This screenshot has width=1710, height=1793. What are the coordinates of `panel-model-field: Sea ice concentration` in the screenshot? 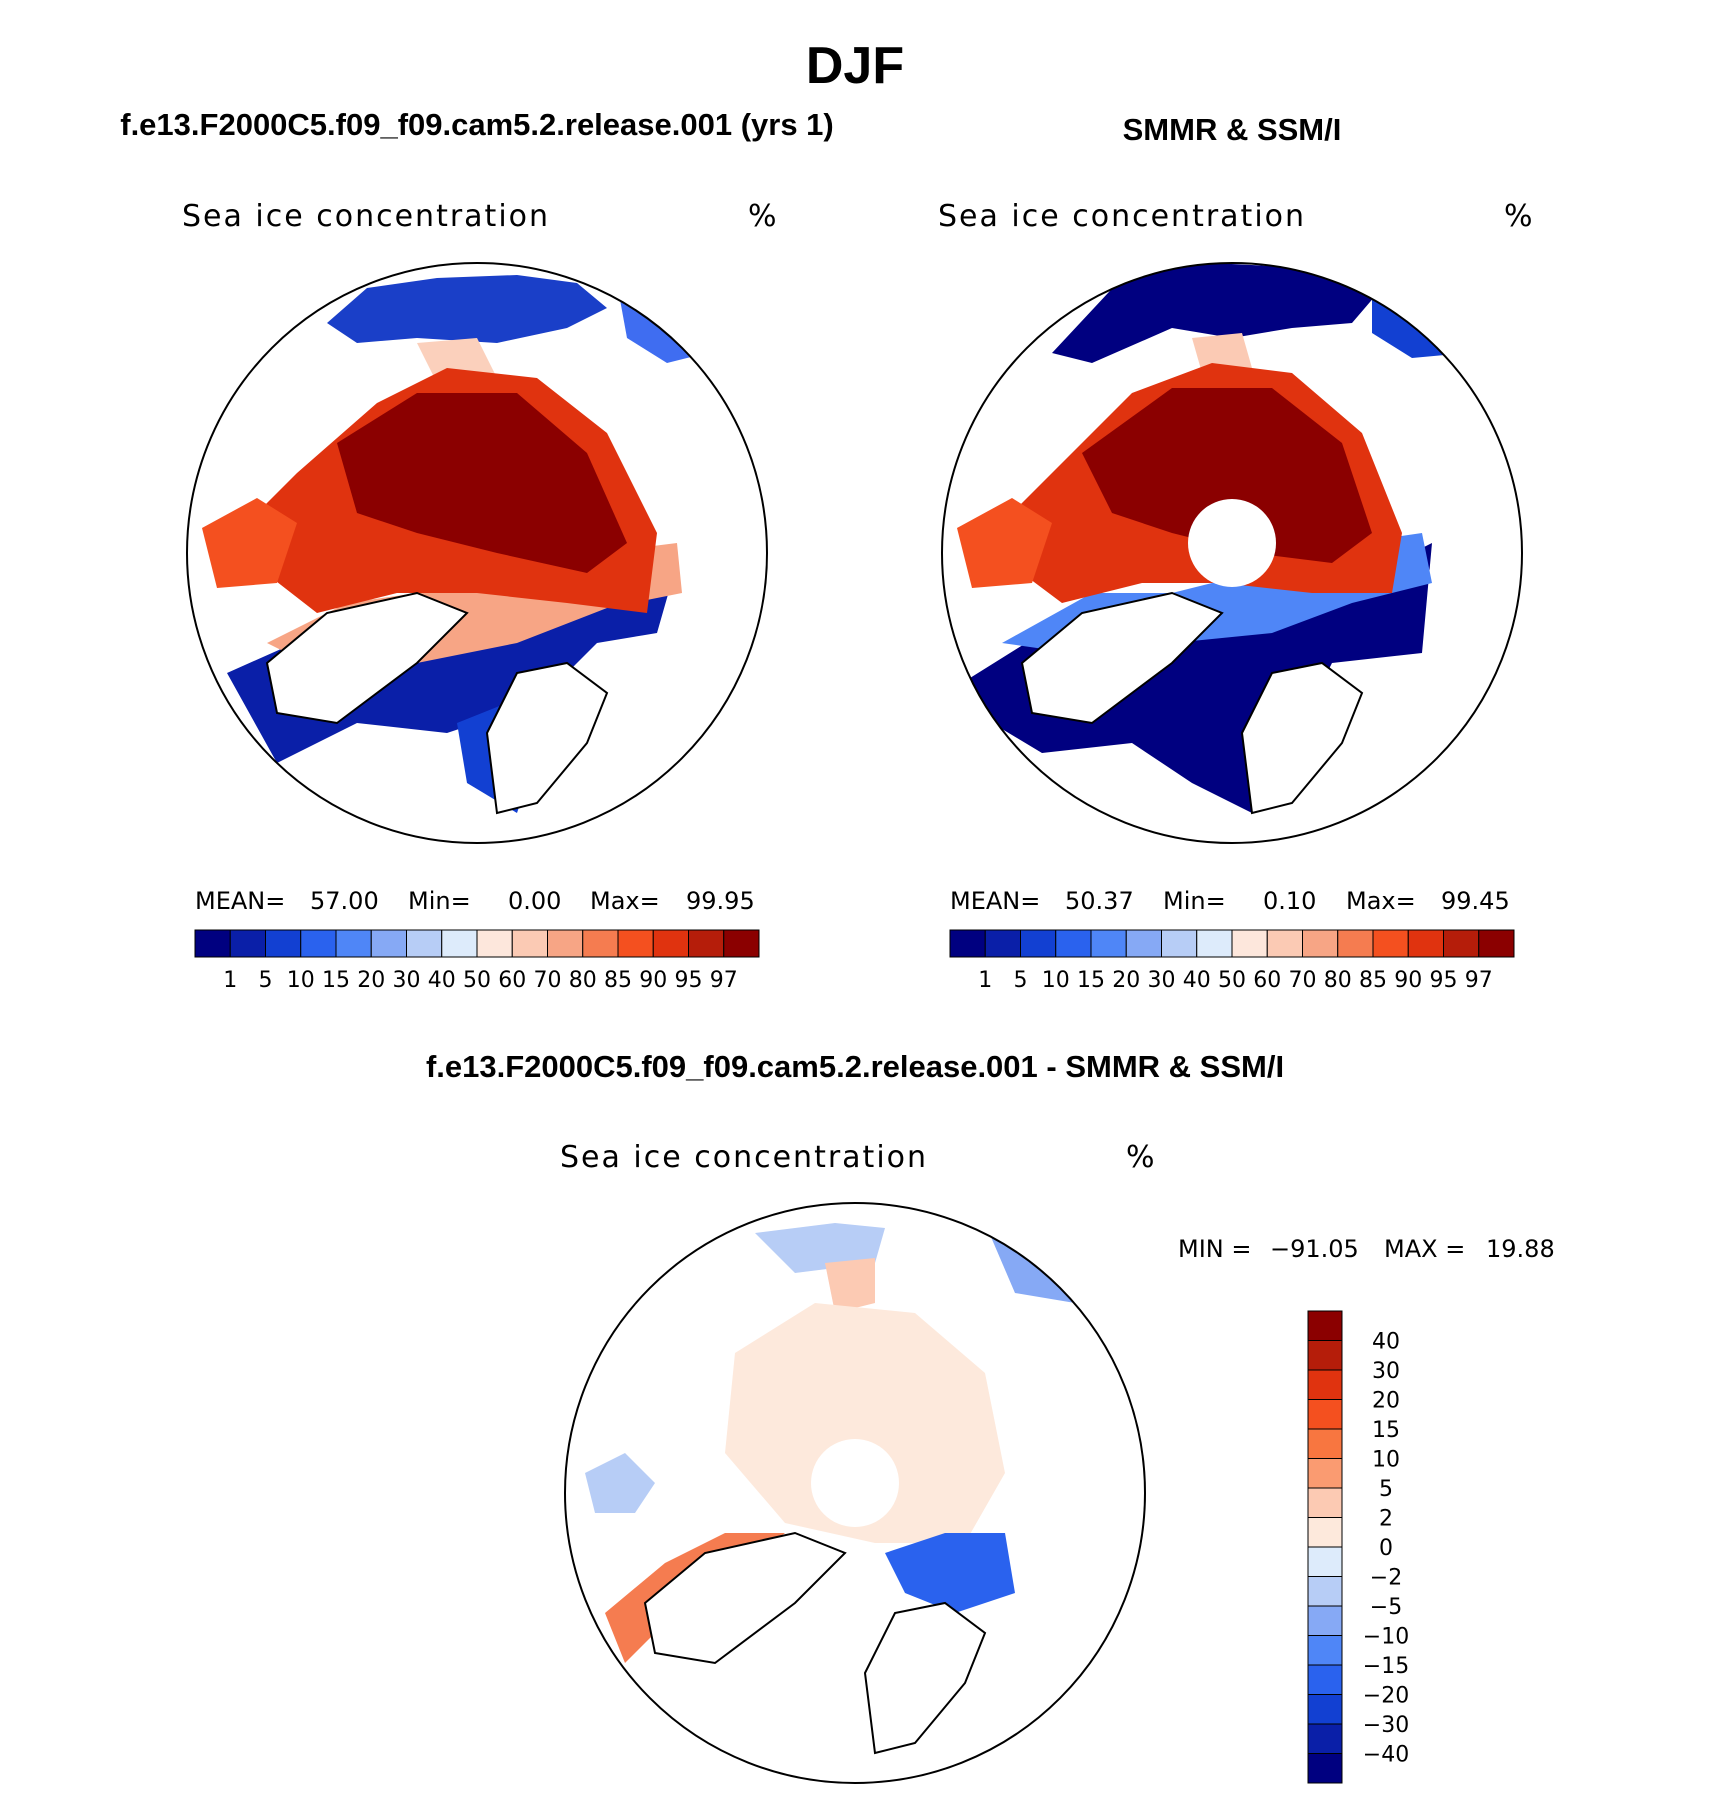 It's located at (366, 216).